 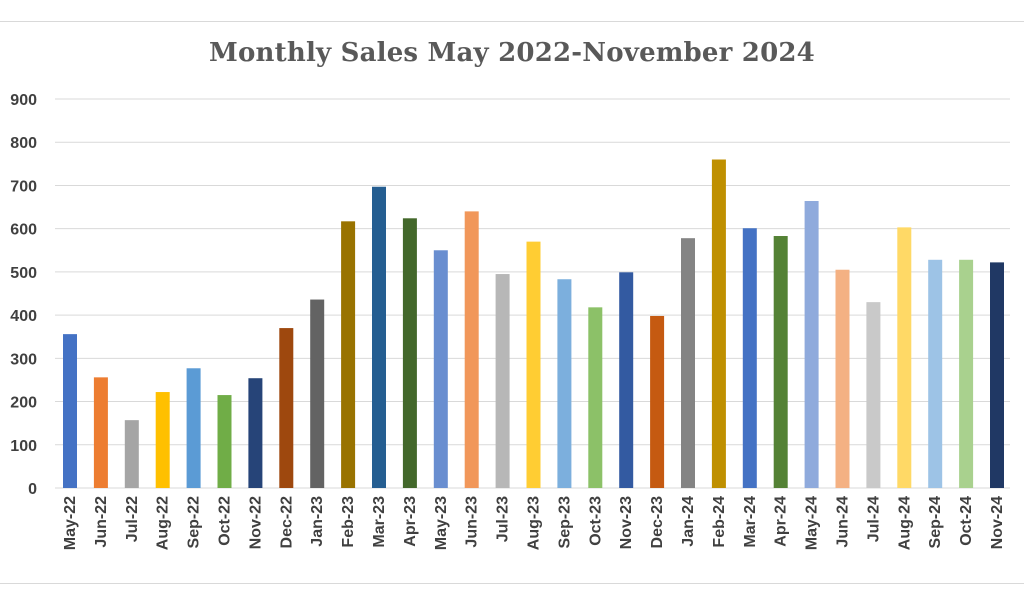 What do you see at coordinates (23, 316) in the screenshot?
I see `y-tick-label: 400` at bounding box center [23, 316].